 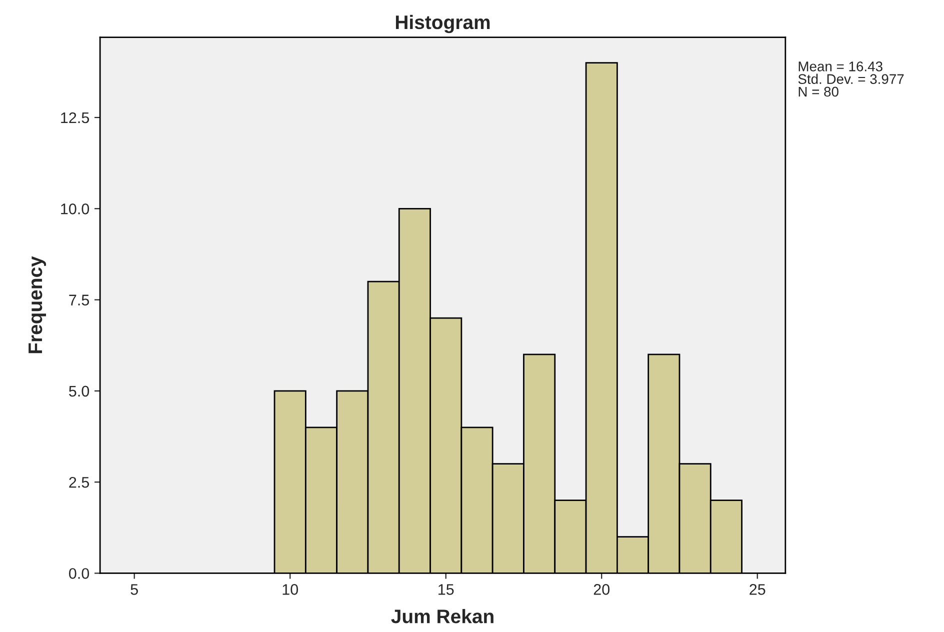 I want to click on x-tick-label: 15, so click(x=446, y=589).